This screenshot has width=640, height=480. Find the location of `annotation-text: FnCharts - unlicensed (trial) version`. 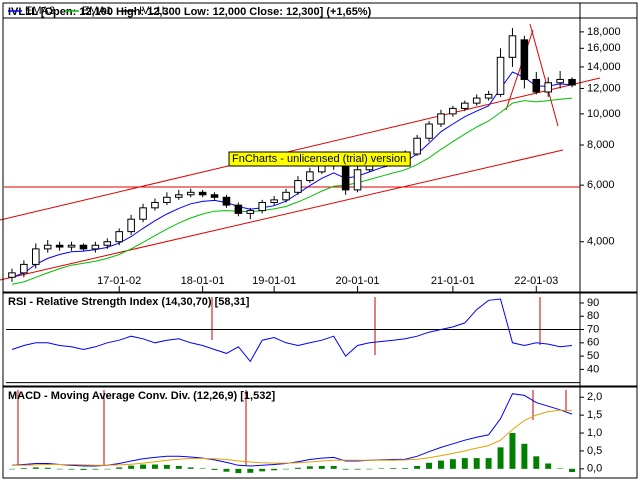

annotation-text: FnCharts - unlicensed (trial) version is located at coordinates (319, 159).